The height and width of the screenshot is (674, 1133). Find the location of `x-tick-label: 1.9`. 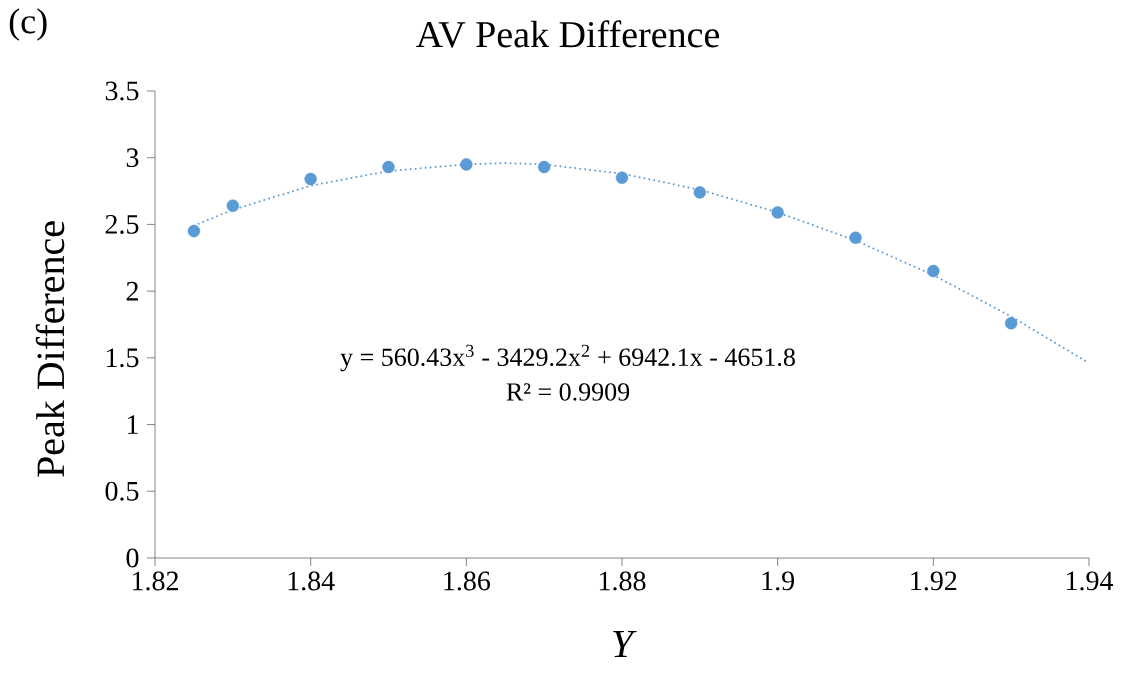

x-tick-label: 1.9 is located at coordinates (778, 581).